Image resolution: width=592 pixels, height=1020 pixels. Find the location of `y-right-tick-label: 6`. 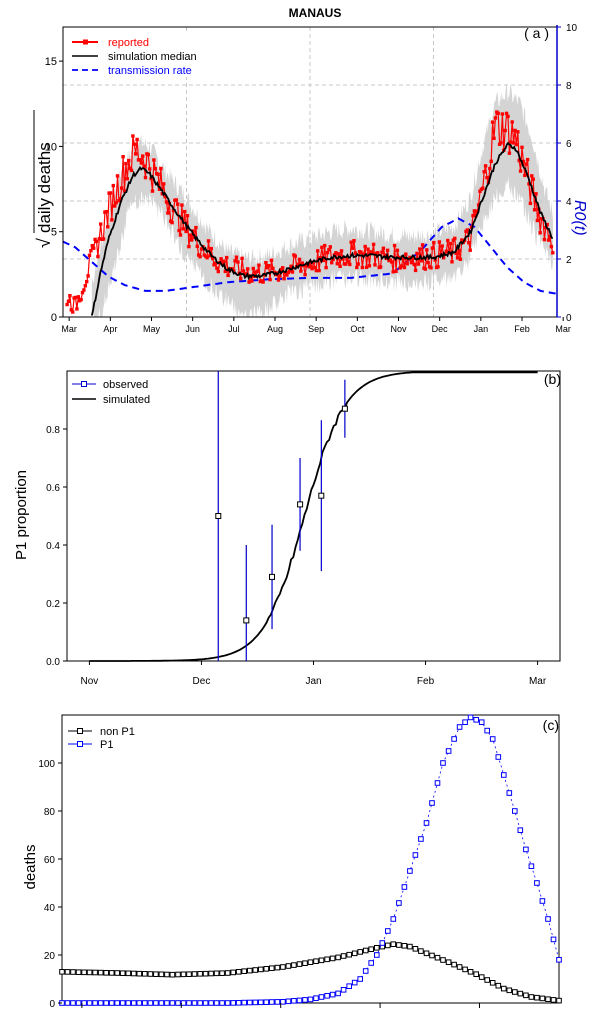

y-right-tick-label: 6 is located at coordinates (569, 144).